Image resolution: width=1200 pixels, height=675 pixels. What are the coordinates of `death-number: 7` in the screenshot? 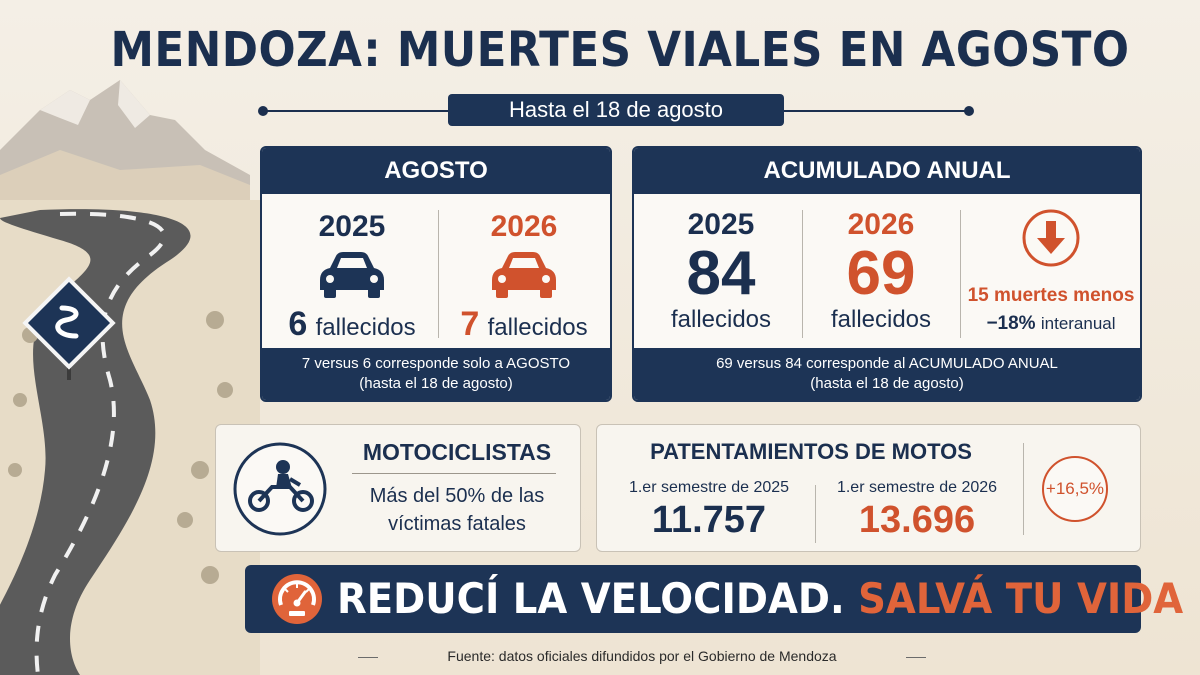 It's located at (470, 324).